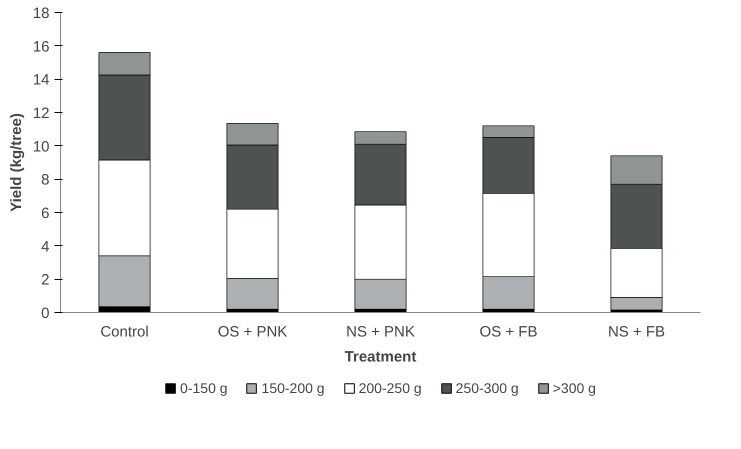 The width and height of the screenshot is (741, 449). I want to click on x-tick-label: NS + PNK, so click(380, 332).